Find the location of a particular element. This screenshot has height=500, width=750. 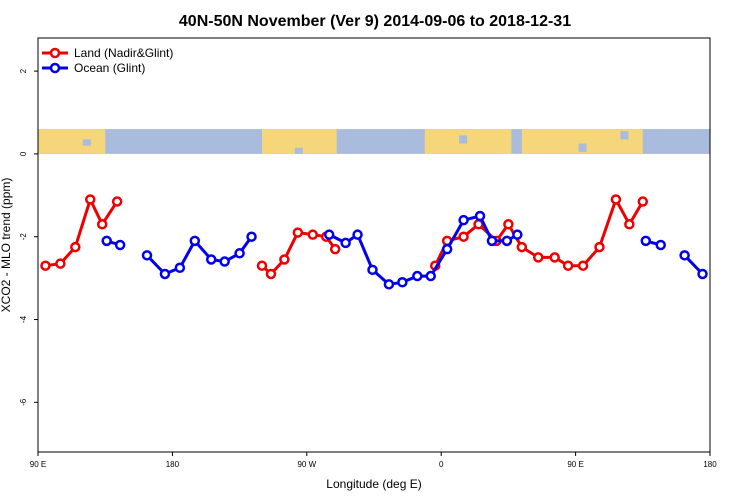

y-tick-label-2: -2 is located at coordinates (23, 237).